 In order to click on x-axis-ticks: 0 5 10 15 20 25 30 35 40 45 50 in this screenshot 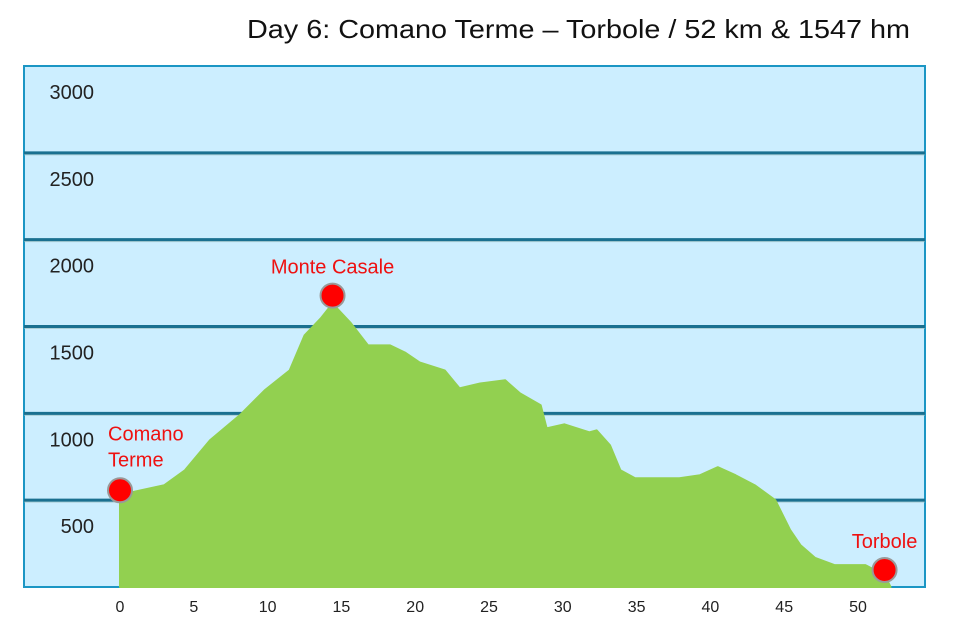, I will do `click(491, 607)`.